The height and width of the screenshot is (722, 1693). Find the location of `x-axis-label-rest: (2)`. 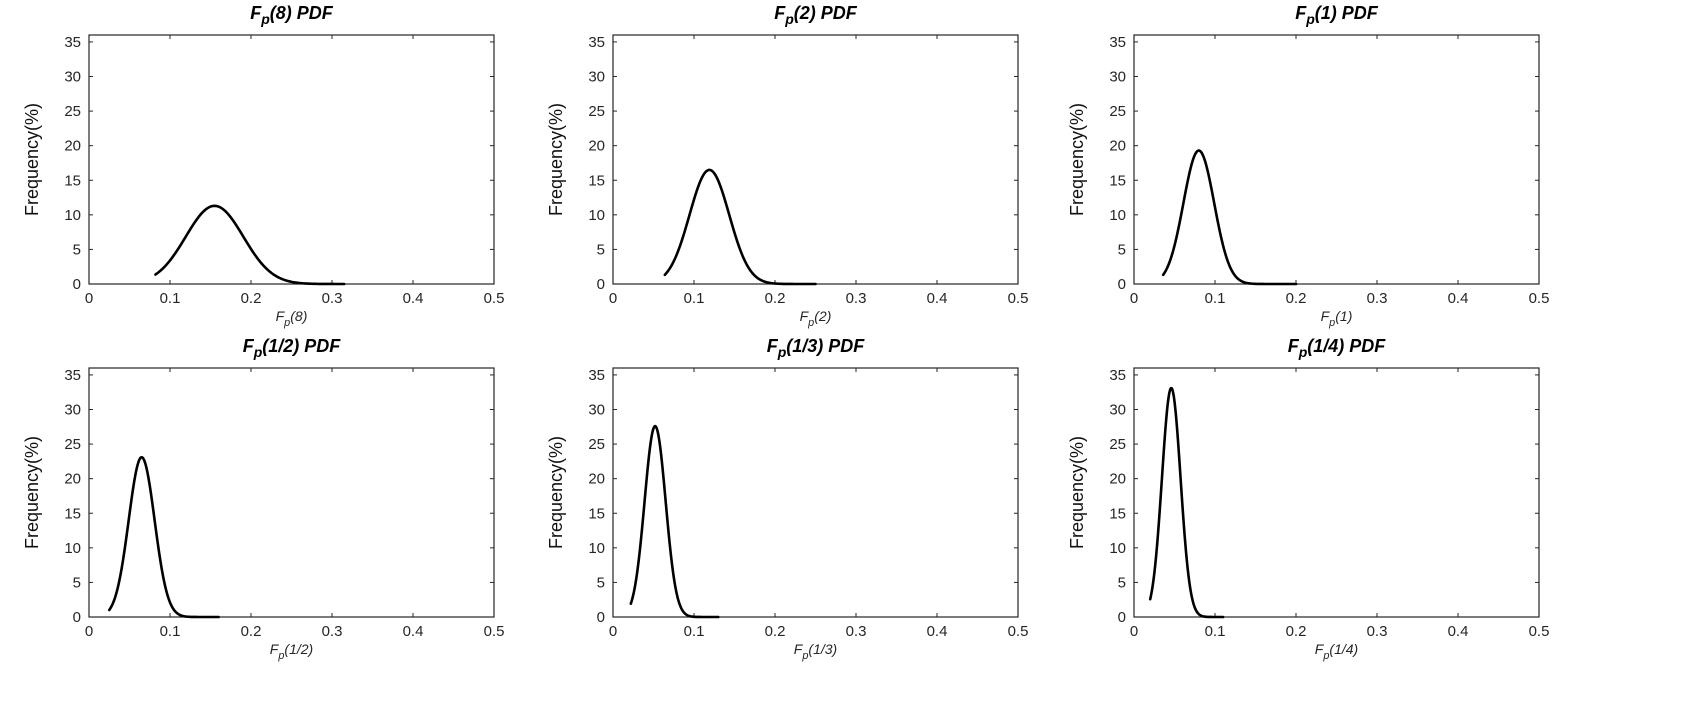

x-axis-label-rest: (2) is located at coordinates (822, 316).